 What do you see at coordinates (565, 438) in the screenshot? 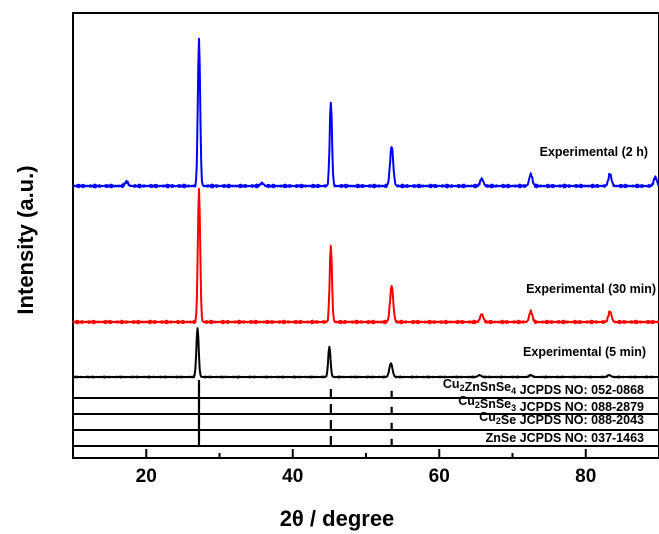
I see `ref-4-label: ZnSe JCPDS NO: 037-1463` at bounding box center [565, 438].